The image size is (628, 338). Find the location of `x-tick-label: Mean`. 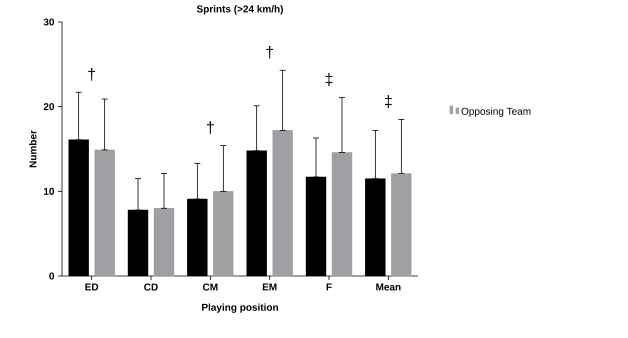

x-tick-label: Mean is located at coordinates (388, 287).